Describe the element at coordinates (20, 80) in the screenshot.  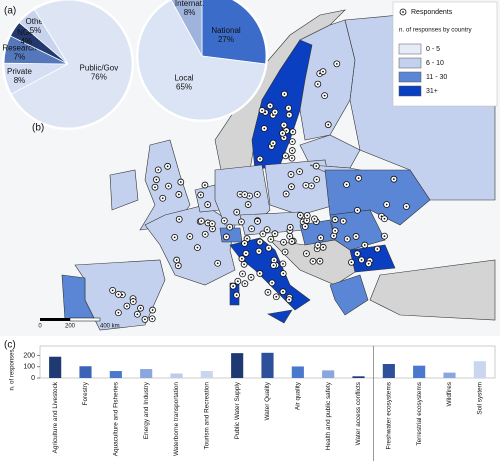
I see `pie-value-label: 8%` at that location.